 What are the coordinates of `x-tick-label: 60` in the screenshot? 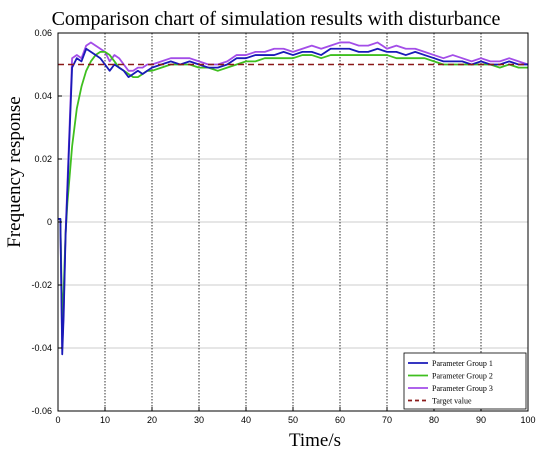 It's located at (340, 420).